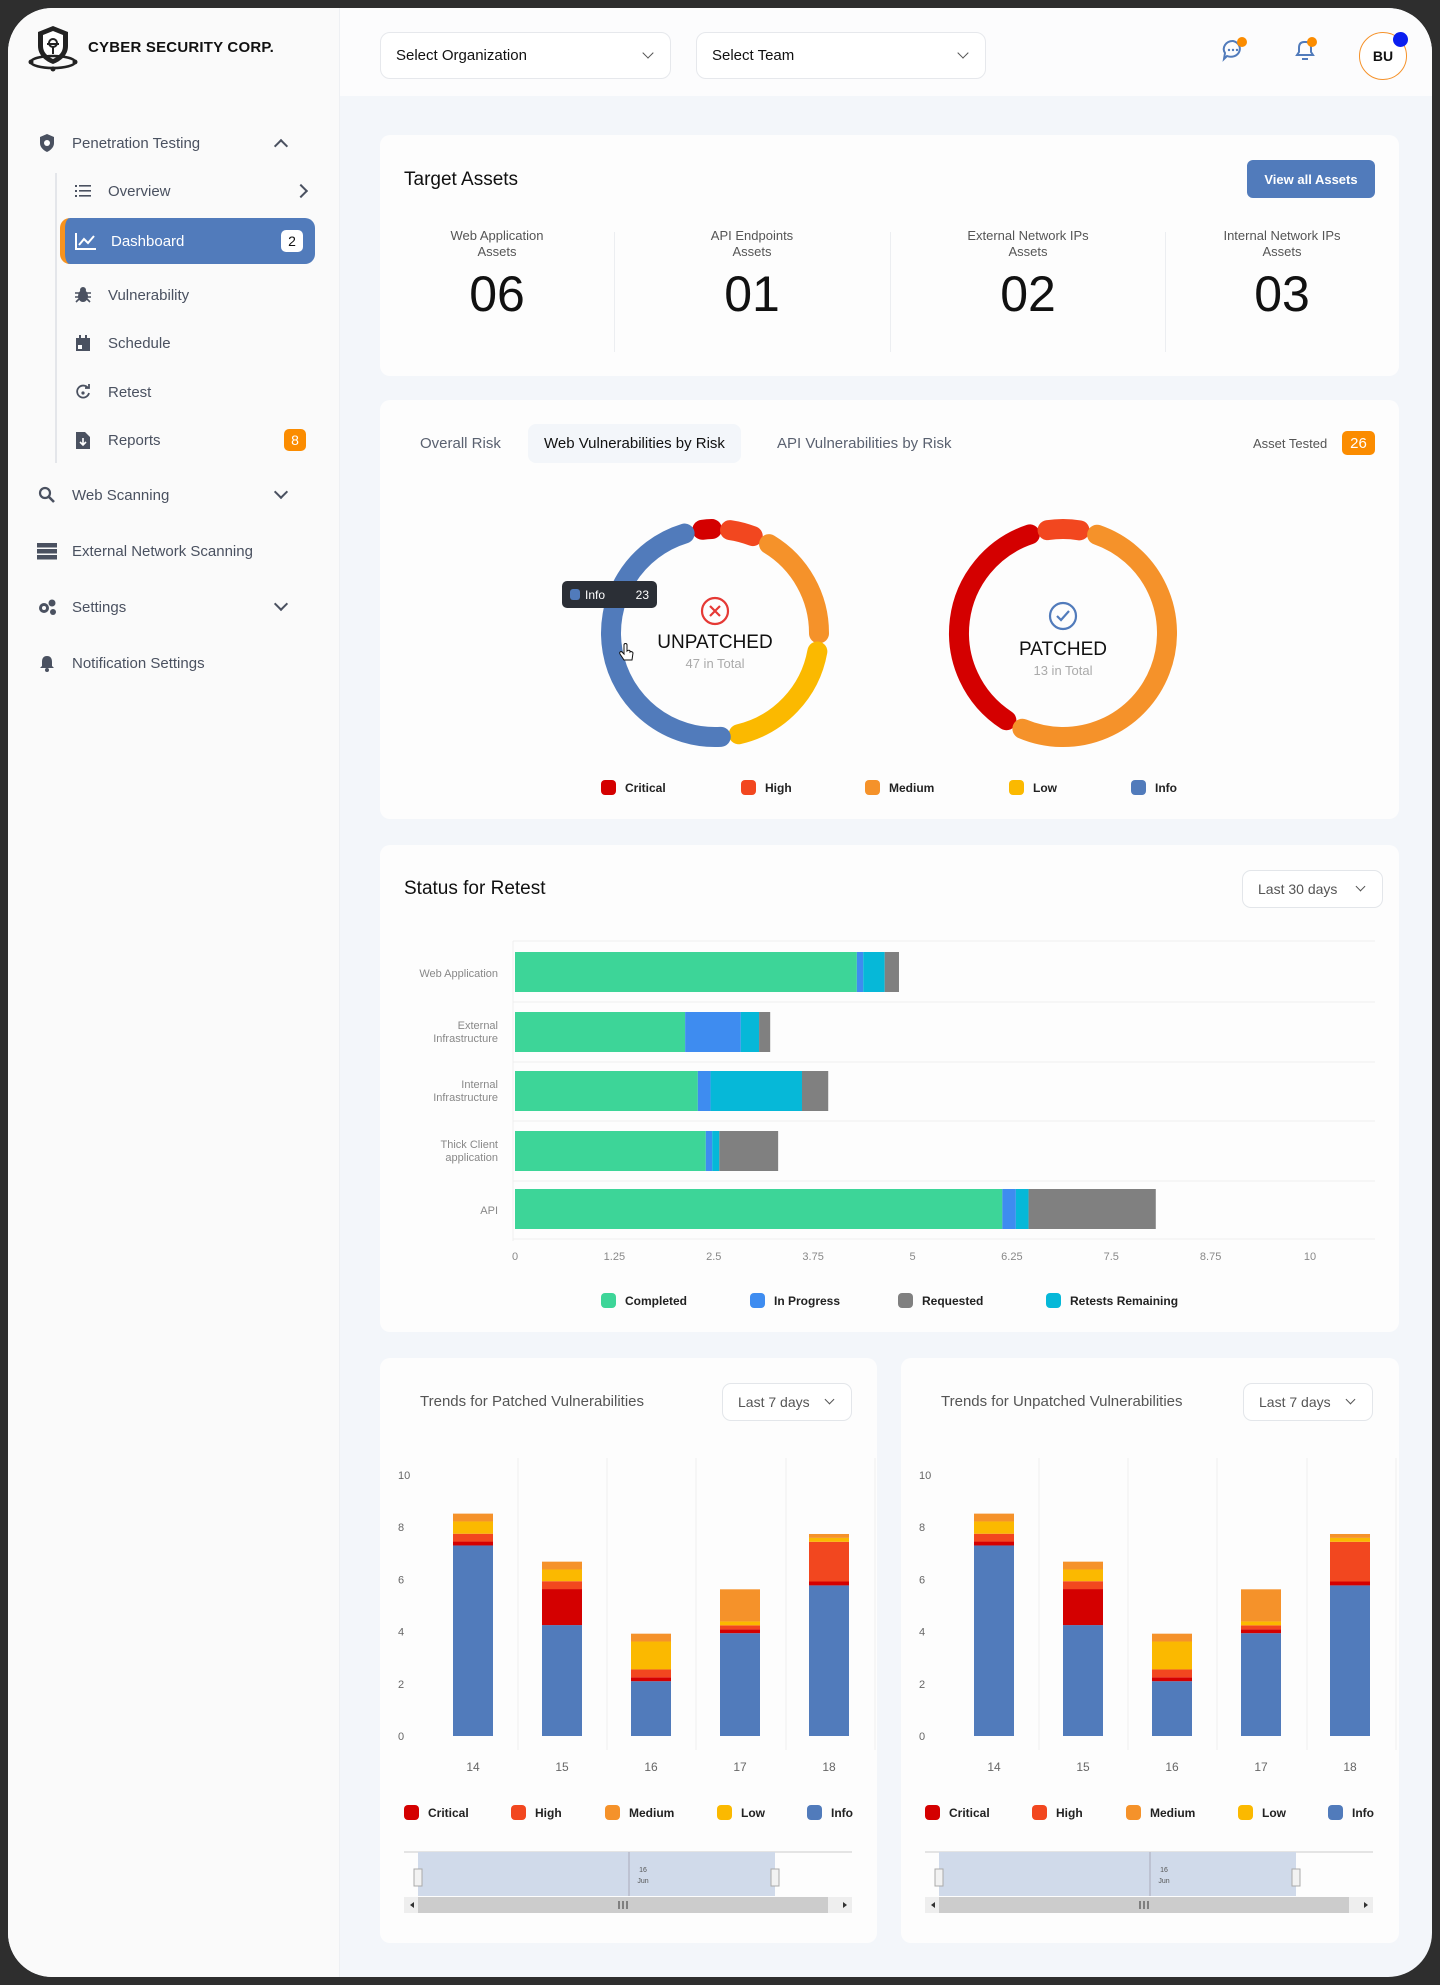 The height and width of the screenshot is (1985, 1440). I want to click on unpatched-range-dropdown: Last 7 days, so click(1308, 1402).